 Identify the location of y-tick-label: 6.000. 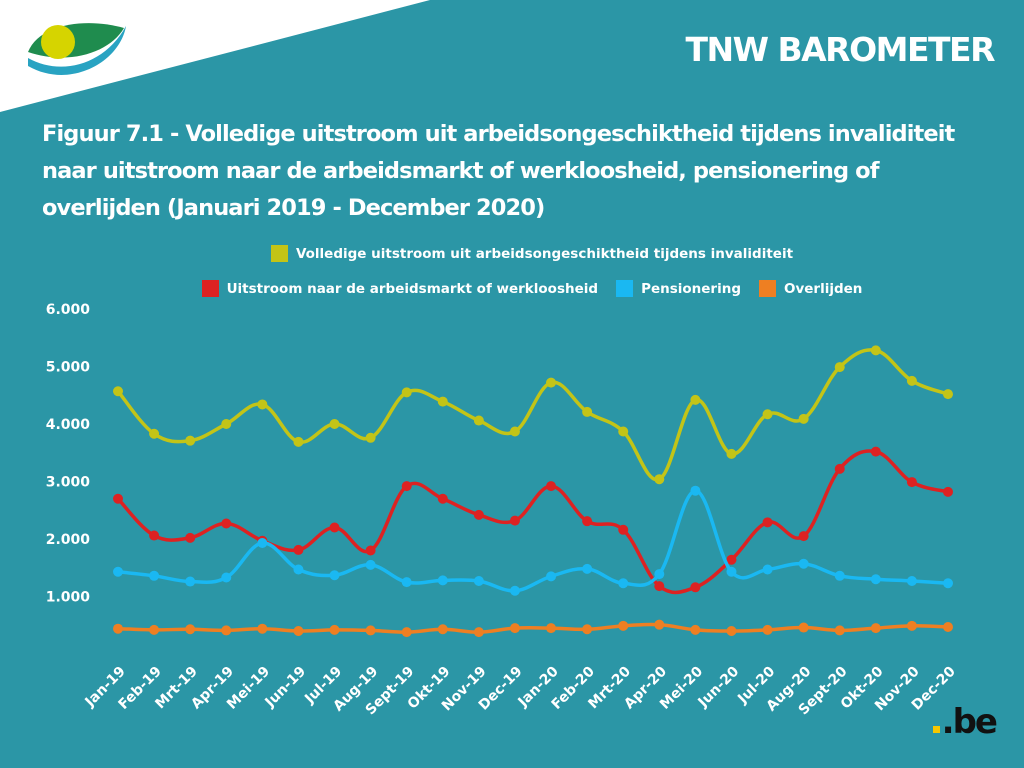
(68, 310).